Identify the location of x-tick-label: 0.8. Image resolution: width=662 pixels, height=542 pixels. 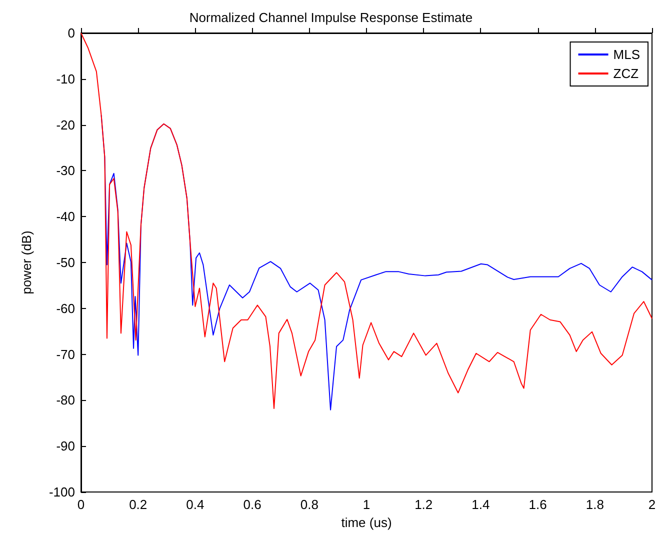
(309, 504).